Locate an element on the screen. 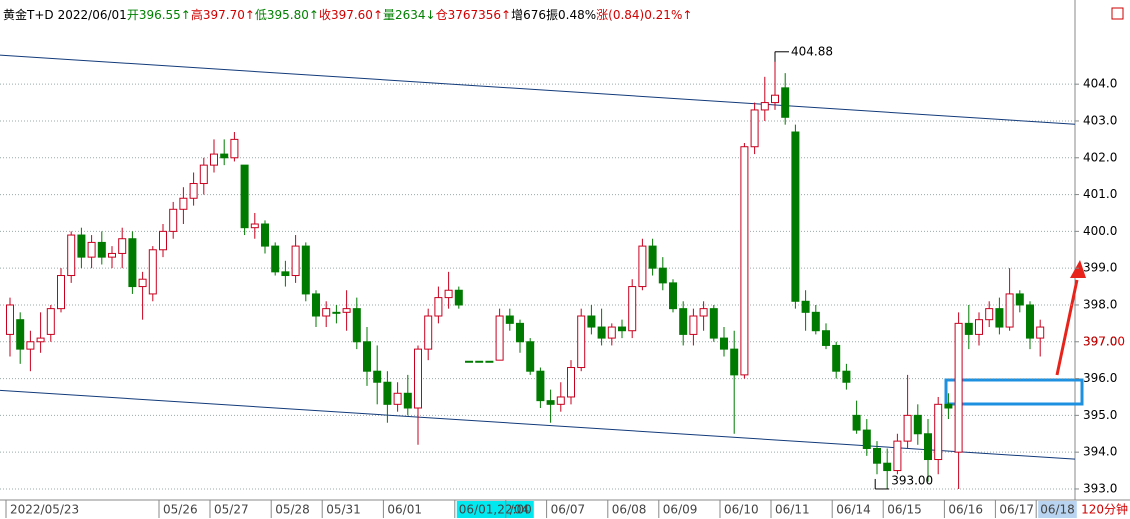 The width and height of the screenshot is (1130, 519). x-tick-label: 05/31 is located at coordinates (343, 510).